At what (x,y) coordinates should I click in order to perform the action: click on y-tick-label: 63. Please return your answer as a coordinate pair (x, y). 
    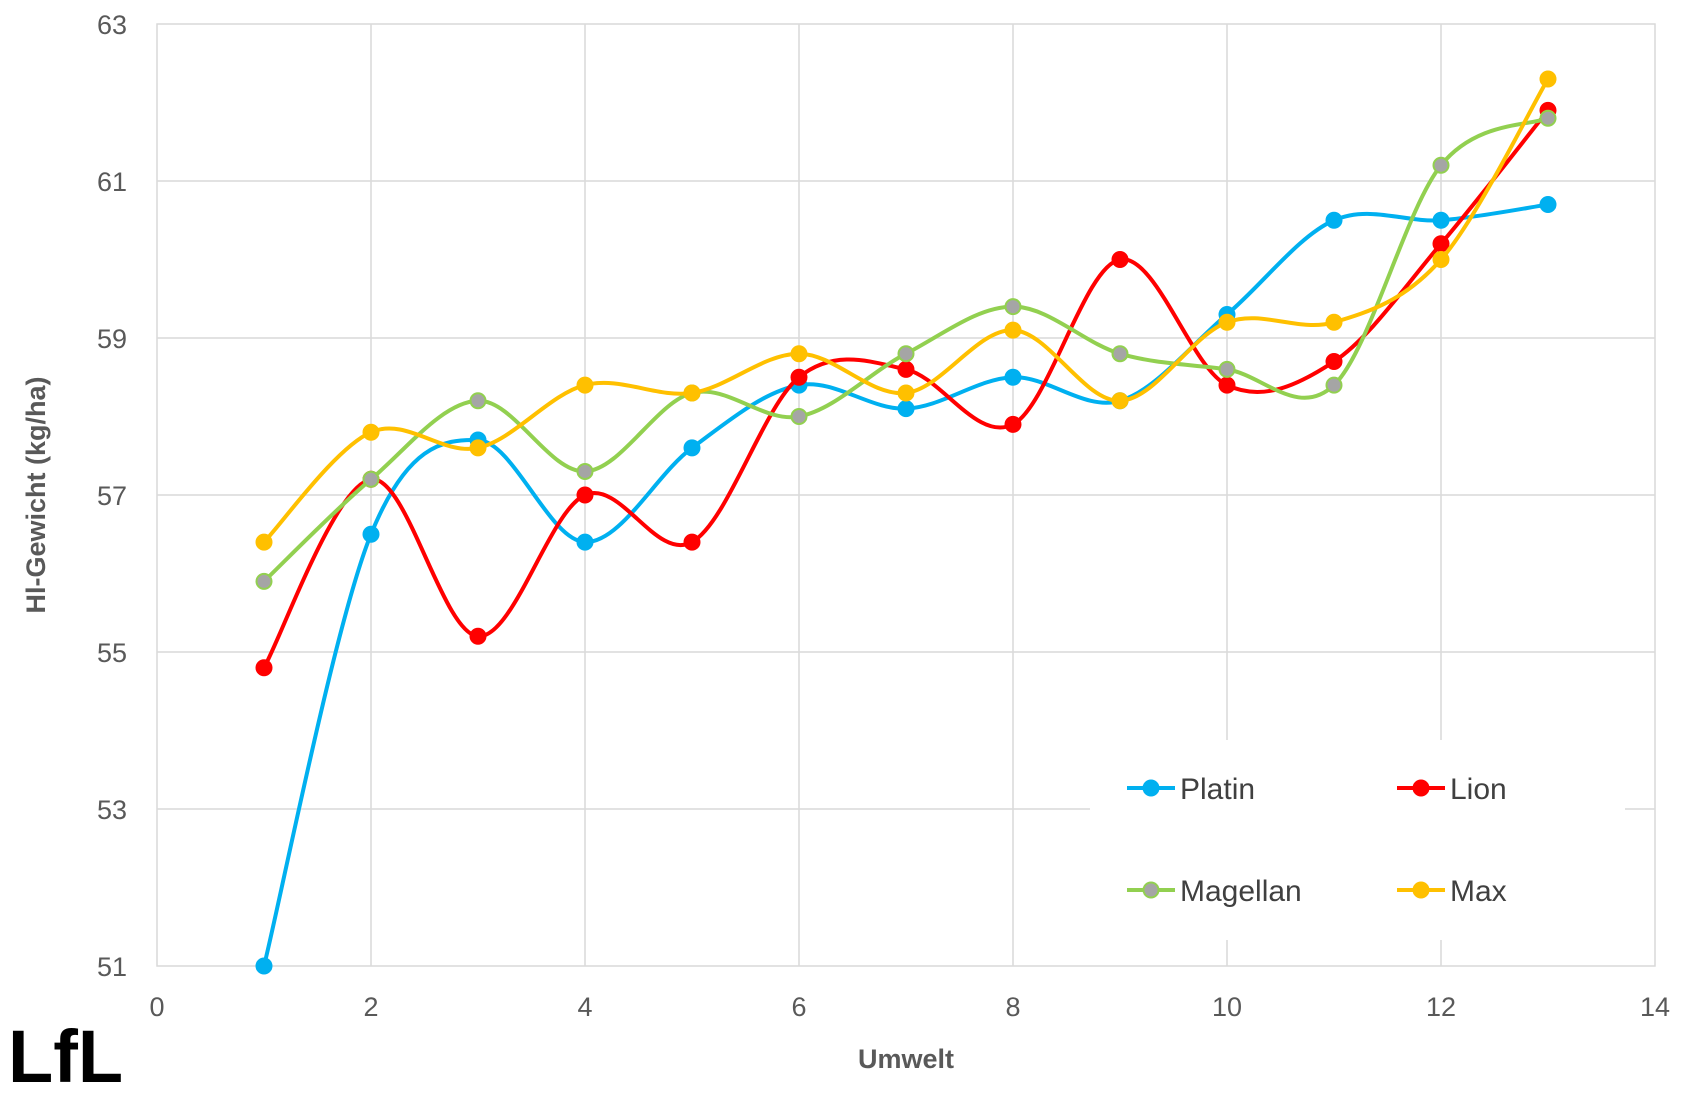
    Looking at the image, I should click on (112, 25).